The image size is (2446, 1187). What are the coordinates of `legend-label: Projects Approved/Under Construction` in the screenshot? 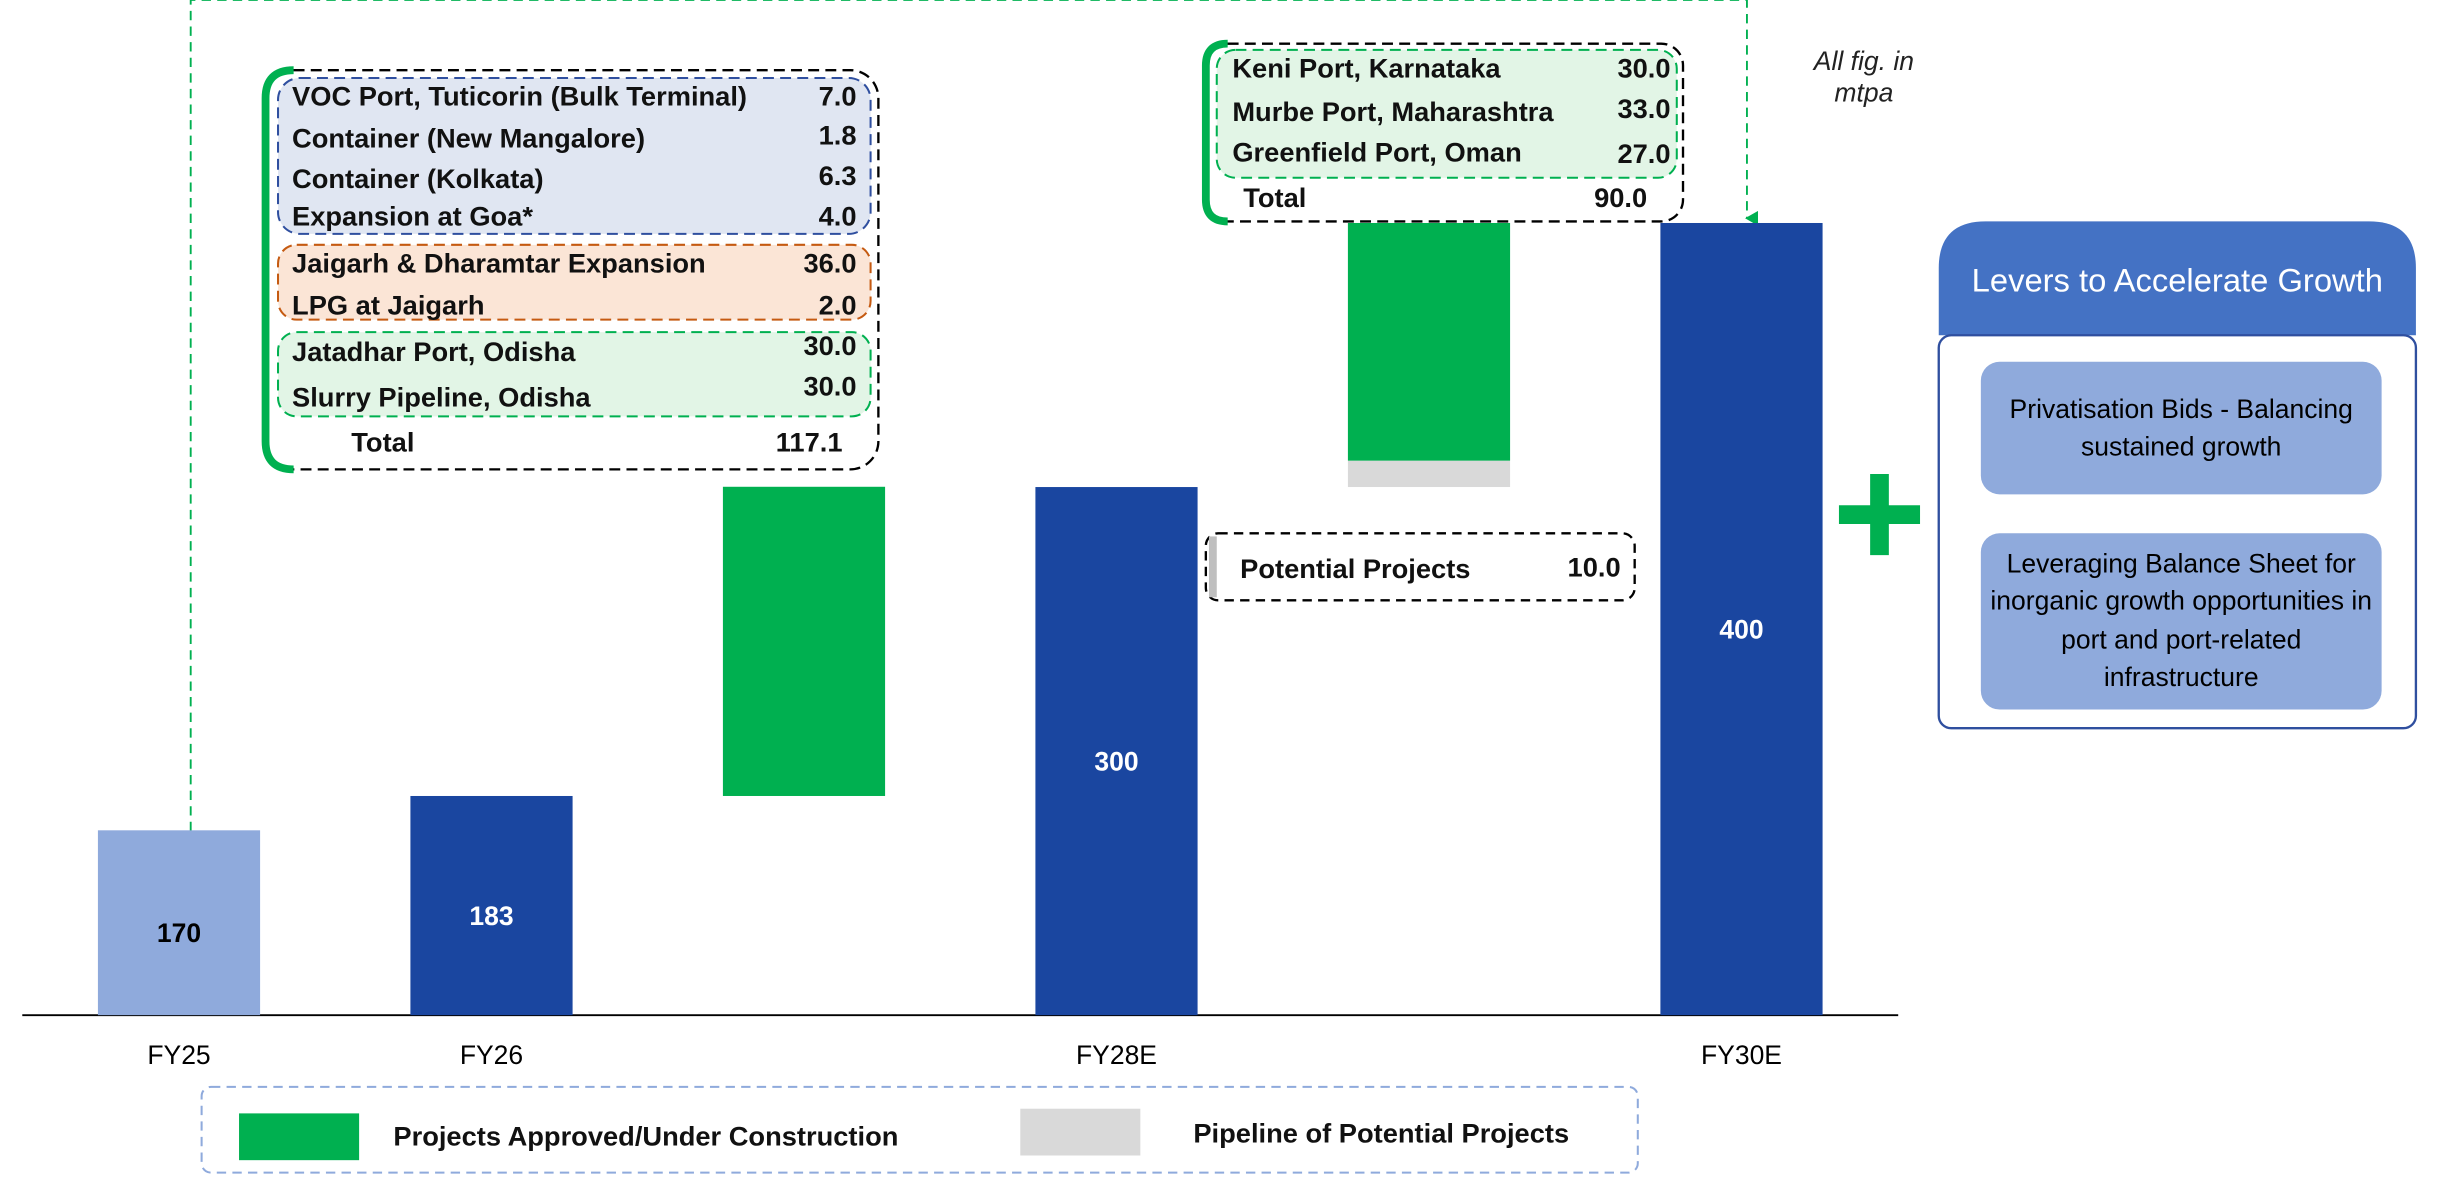 It's located at (645, 1136).